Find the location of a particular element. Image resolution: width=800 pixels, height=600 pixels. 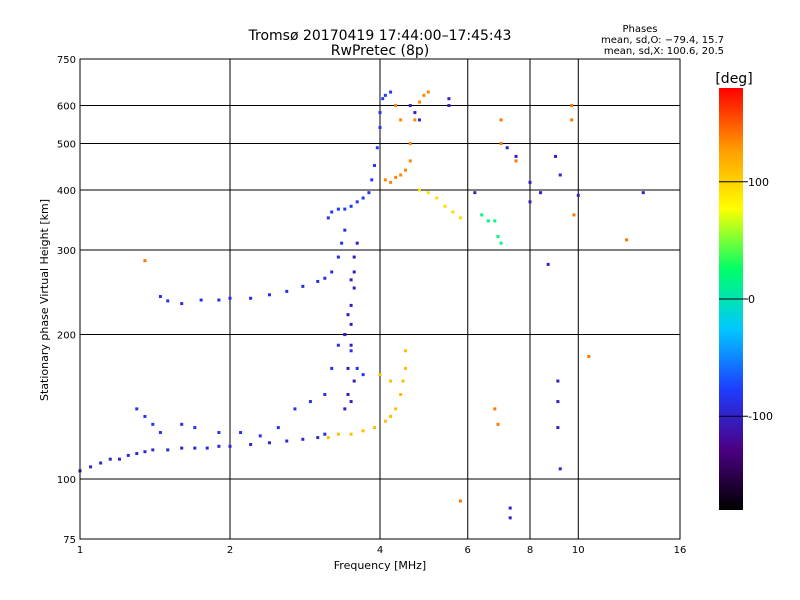

x-tick-label: 2 is located at coordinates (230, 550).